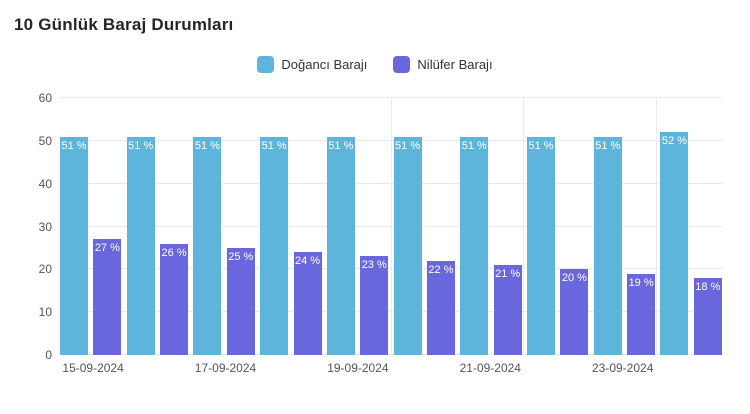 This screenshot has height=414, width=750. I want to click on bar-nilufer-baraji-5: 22 %, so click(440, 307).